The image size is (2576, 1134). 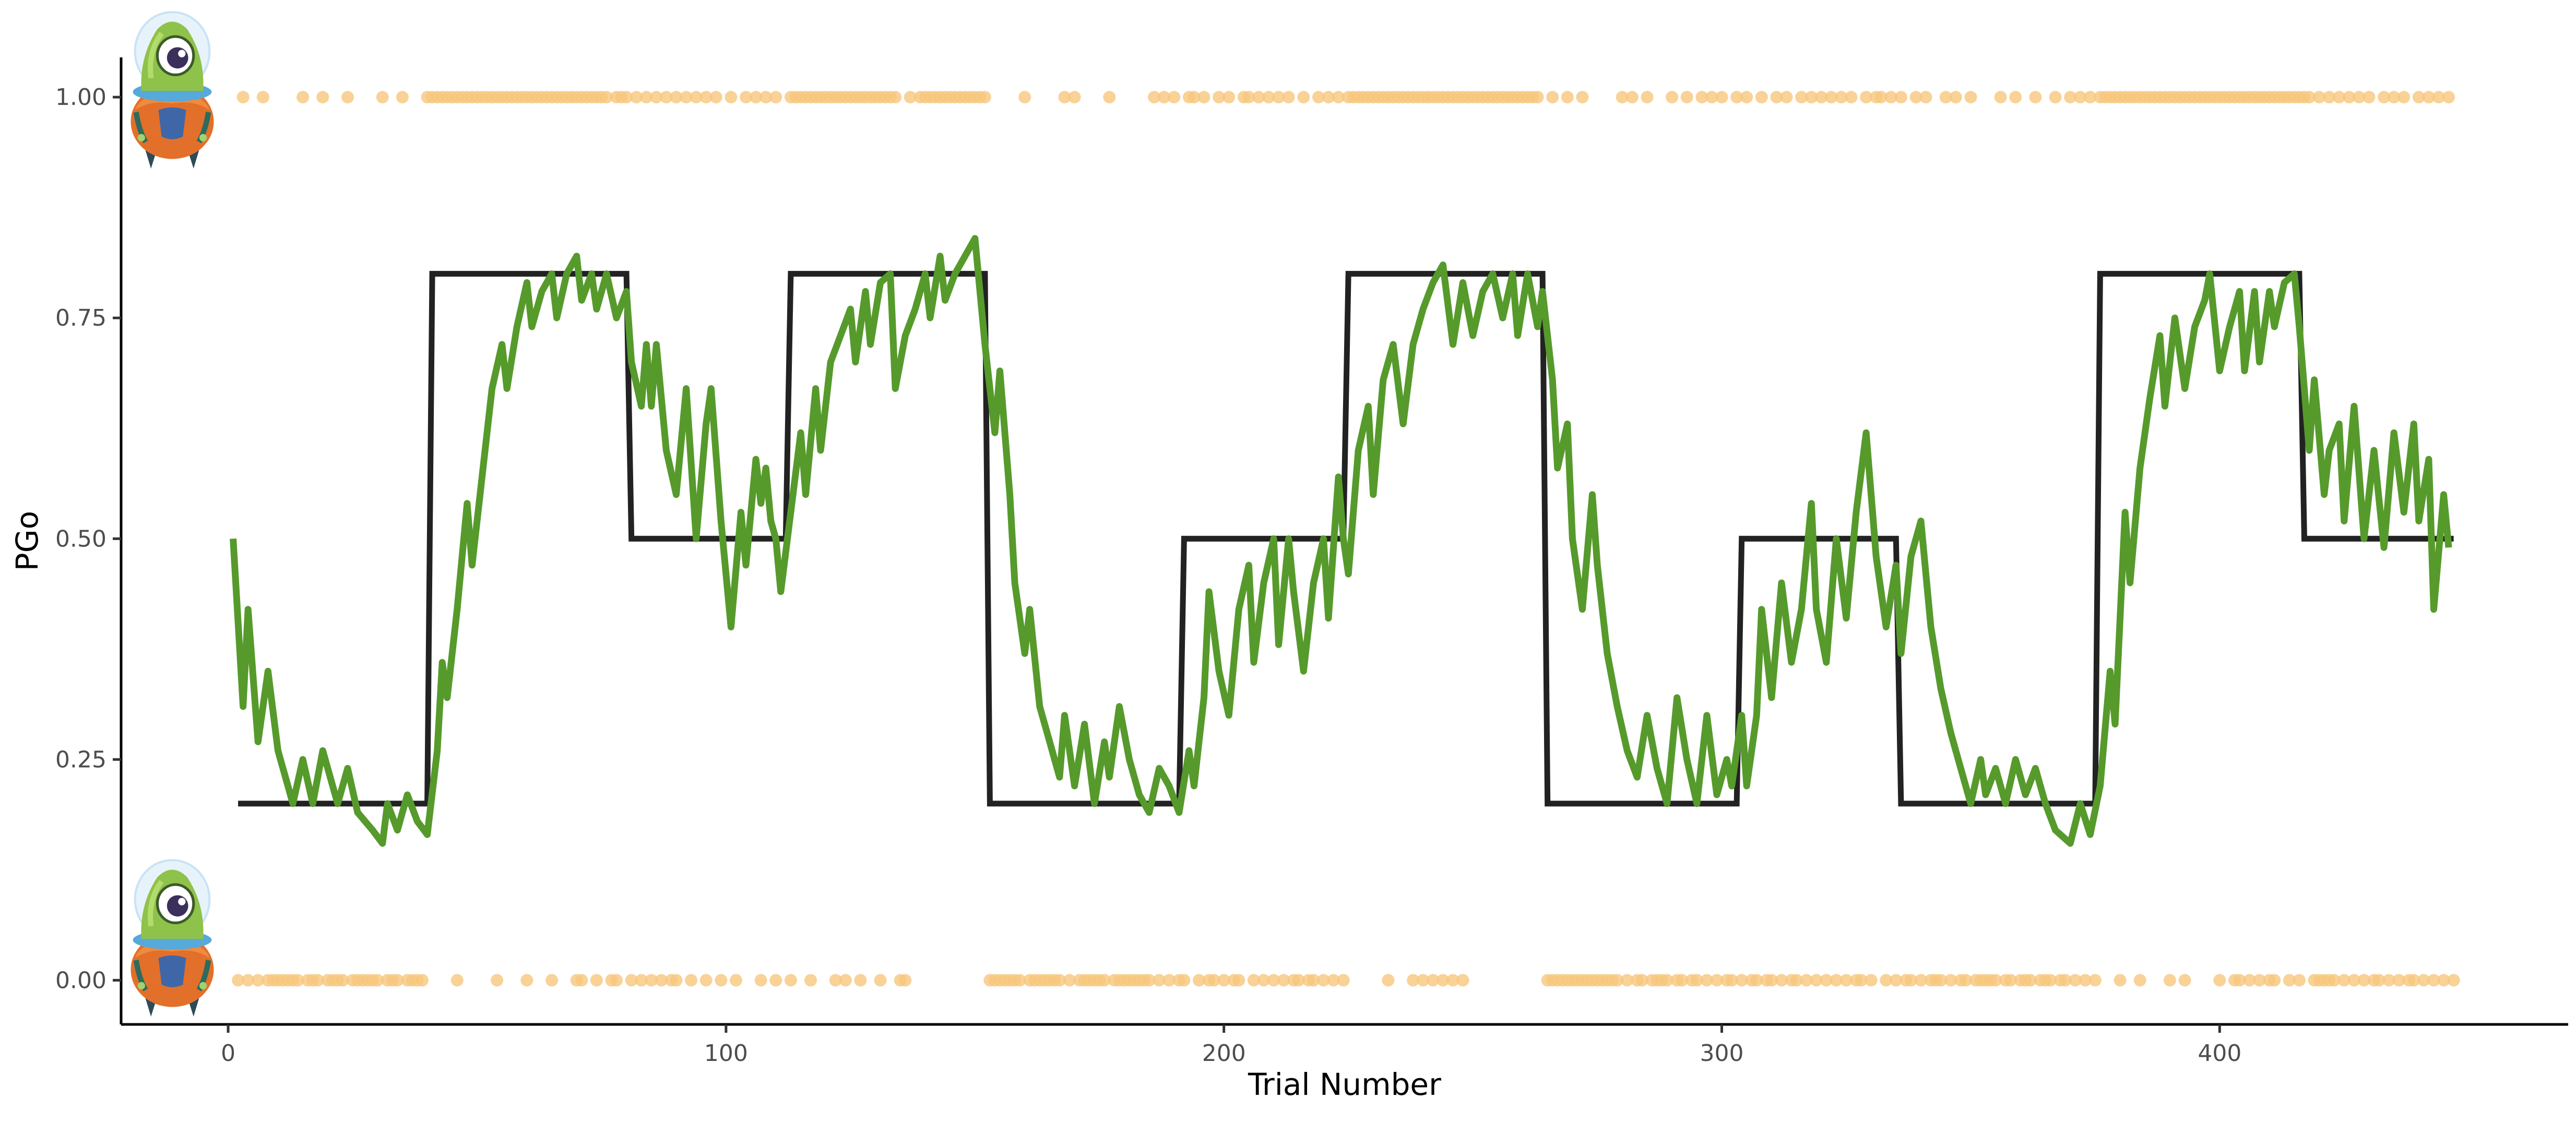 What do you see at coordinates (27, 541) in the screenshot?
I see `y-axis-title: PGo` at bounding box center [27, 541].